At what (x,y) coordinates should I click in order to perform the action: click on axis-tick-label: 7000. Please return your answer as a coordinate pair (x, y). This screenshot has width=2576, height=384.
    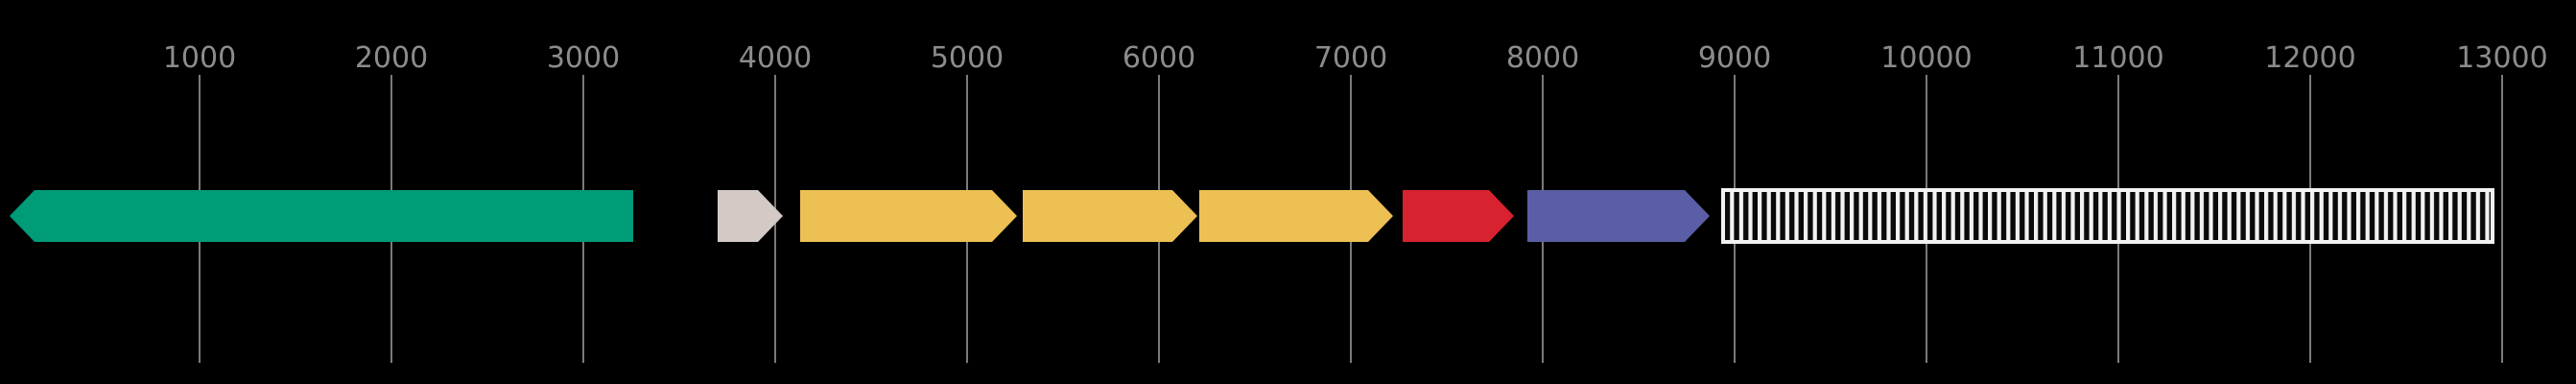
    Looking at the image, I should click on (1351, 58).